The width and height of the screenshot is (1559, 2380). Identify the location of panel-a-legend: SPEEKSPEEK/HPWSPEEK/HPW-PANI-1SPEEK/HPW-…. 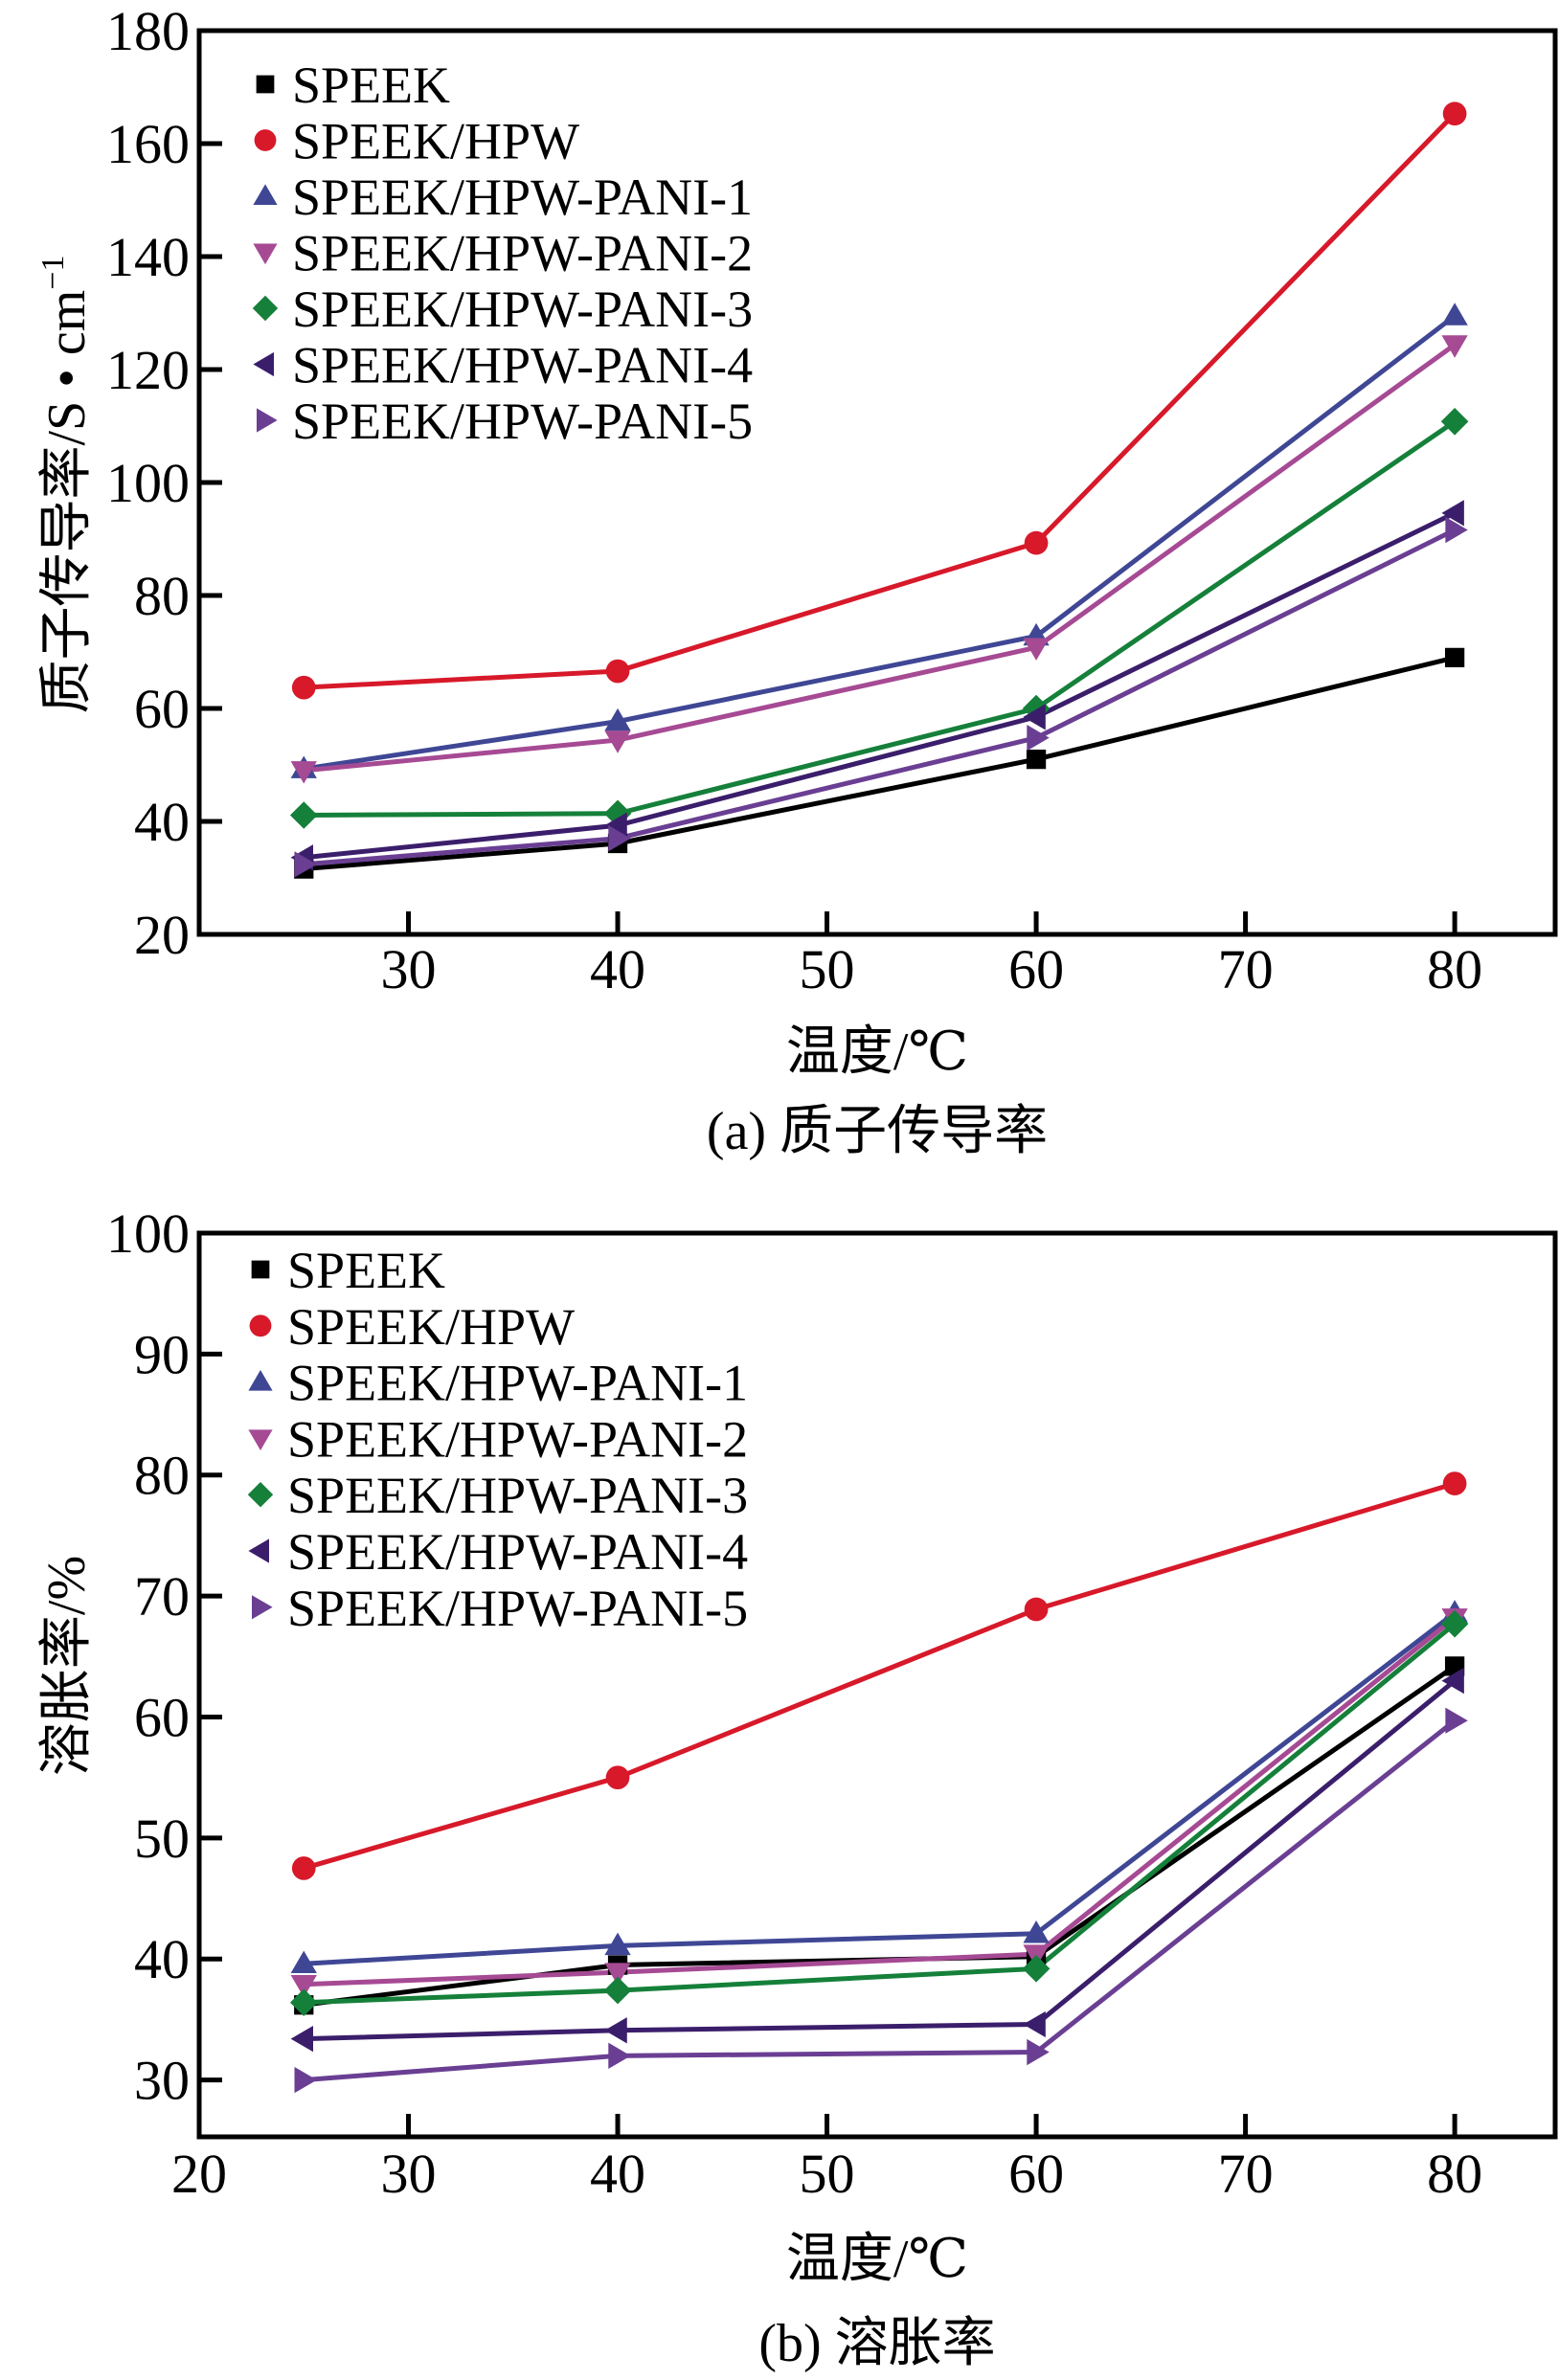
(502, 253).